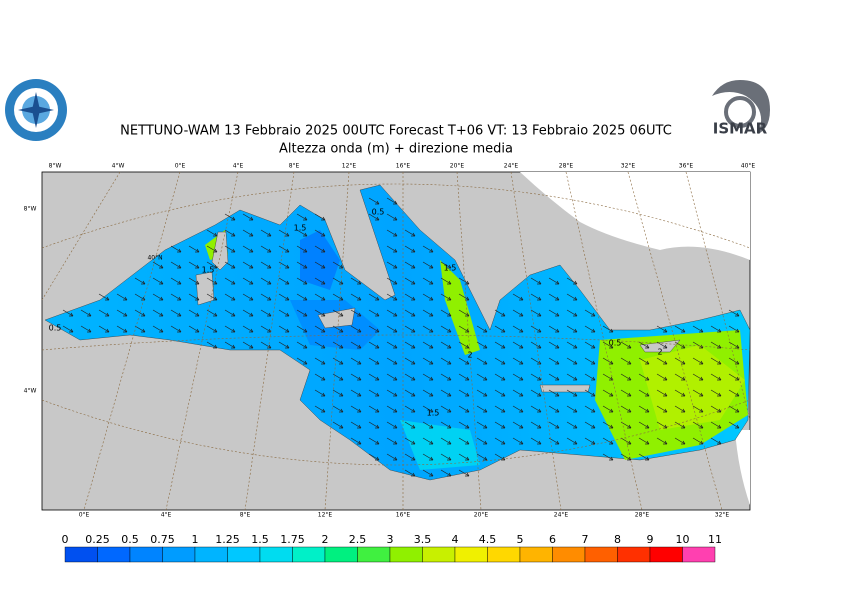 This screenshot has width=842, height=600. I want to click on top-axis-label: 8°E, so click(294, 166).